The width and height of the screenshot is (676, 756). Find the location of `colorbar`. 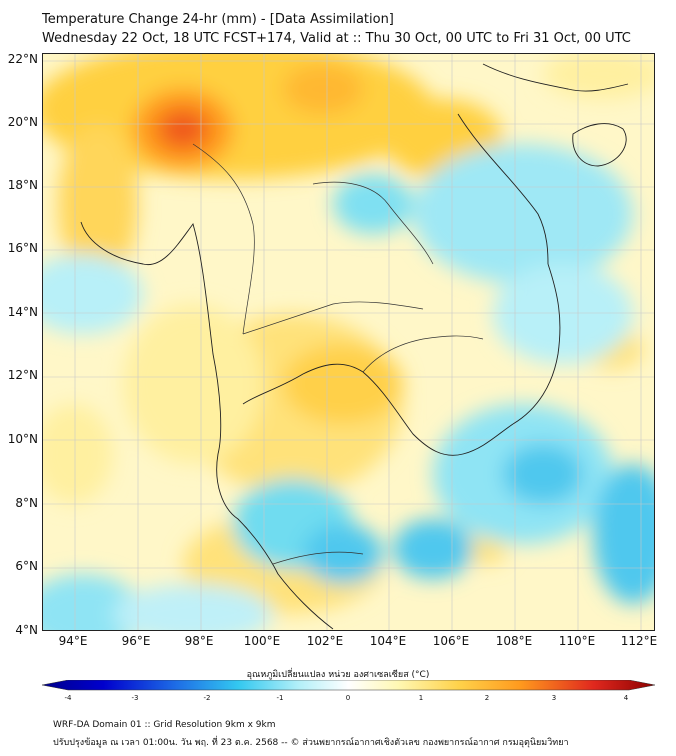

colorbar is located at coordinates (348, 685).